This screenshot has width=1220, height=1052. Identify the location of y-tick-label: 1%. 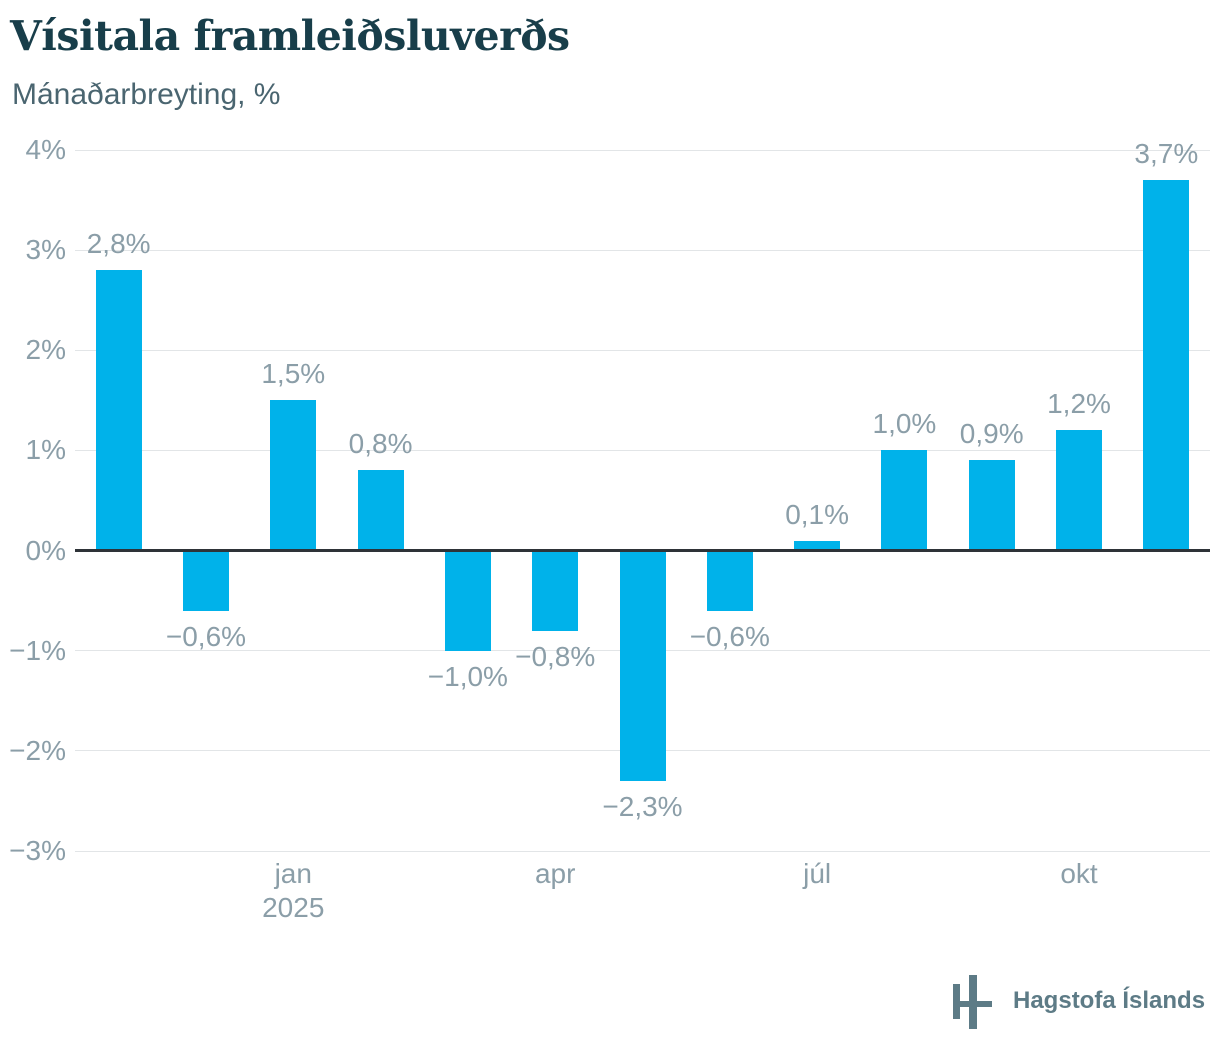
(45, 450).